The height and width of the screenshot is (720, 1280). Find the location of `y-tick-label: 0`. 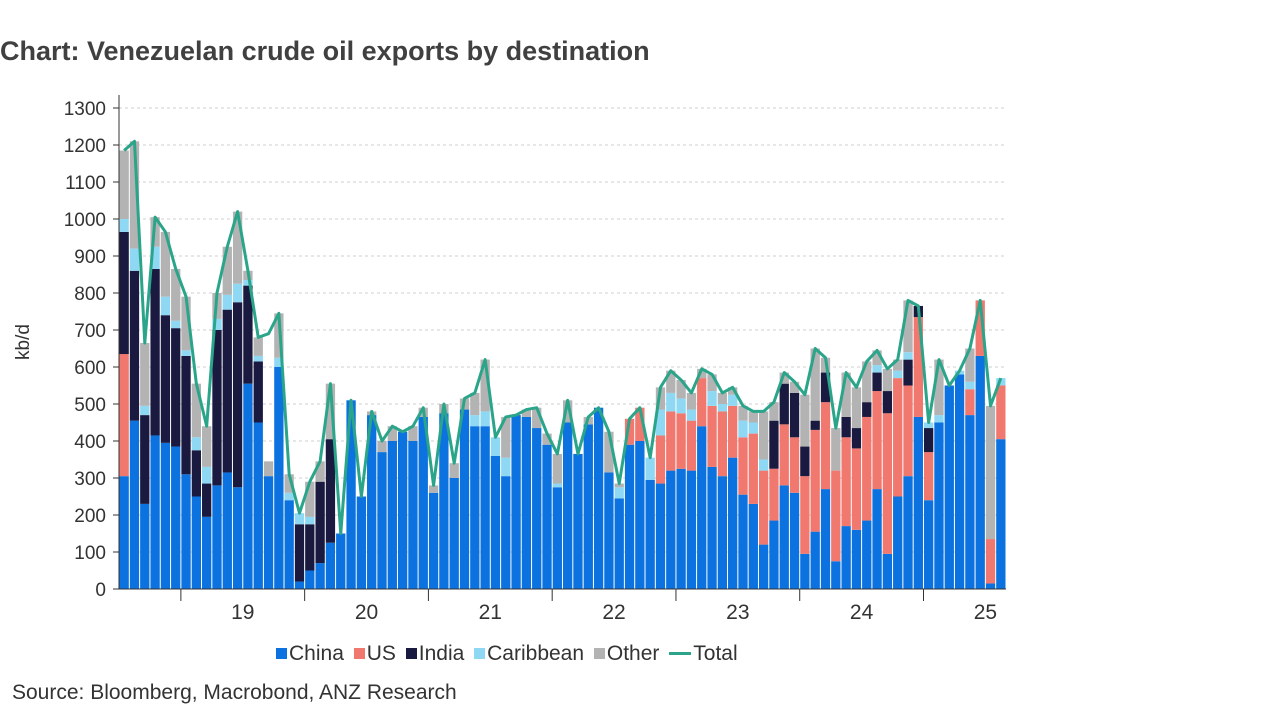

y-tick-label: 0 is located at coordinates (100, 590).